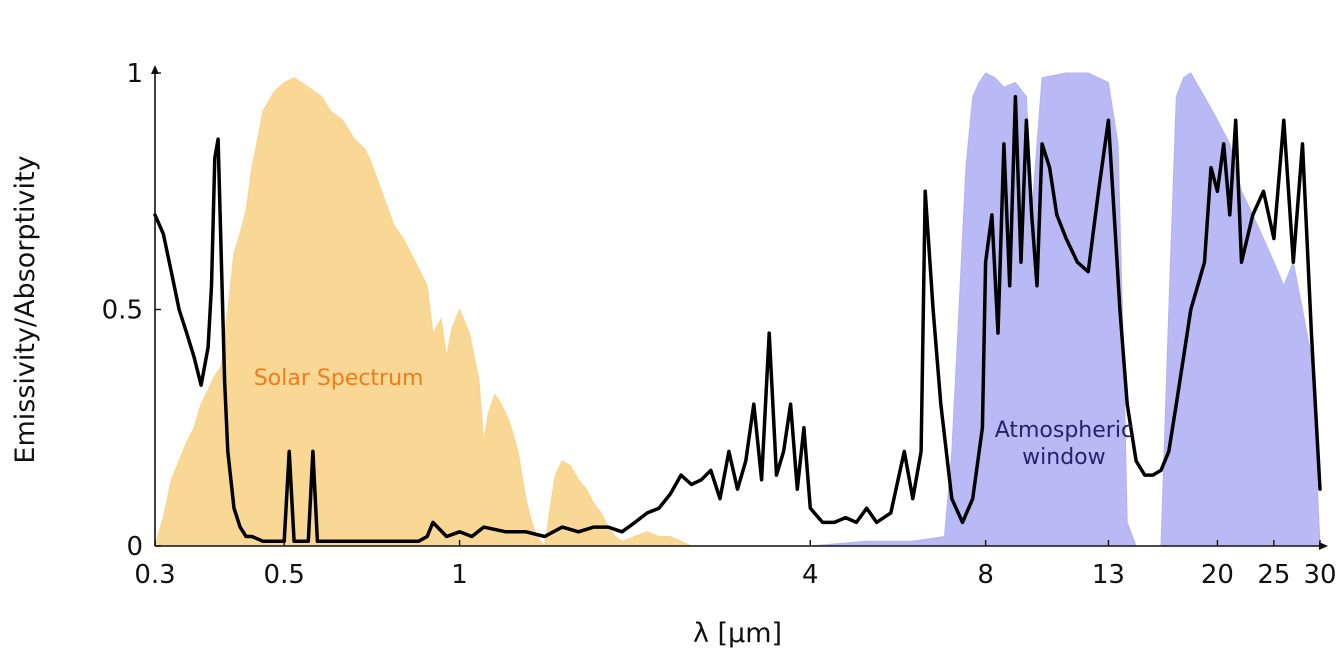 The width and height of the screenshot is (1339, 650). Describe the element at coordinates (985, 575) in the screenshot. I see `x-tick-label: 8` at that location.